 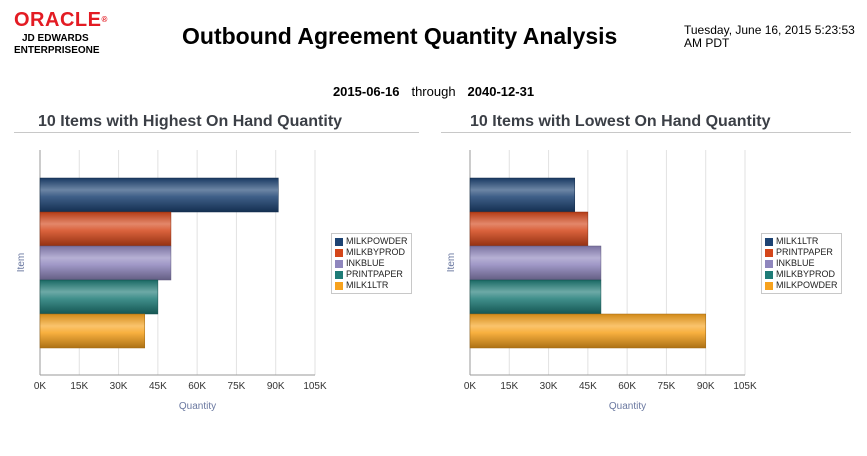 I want to click on page-title: Outbound Agreement Quantity Analysis, so click(x=400, y=36).